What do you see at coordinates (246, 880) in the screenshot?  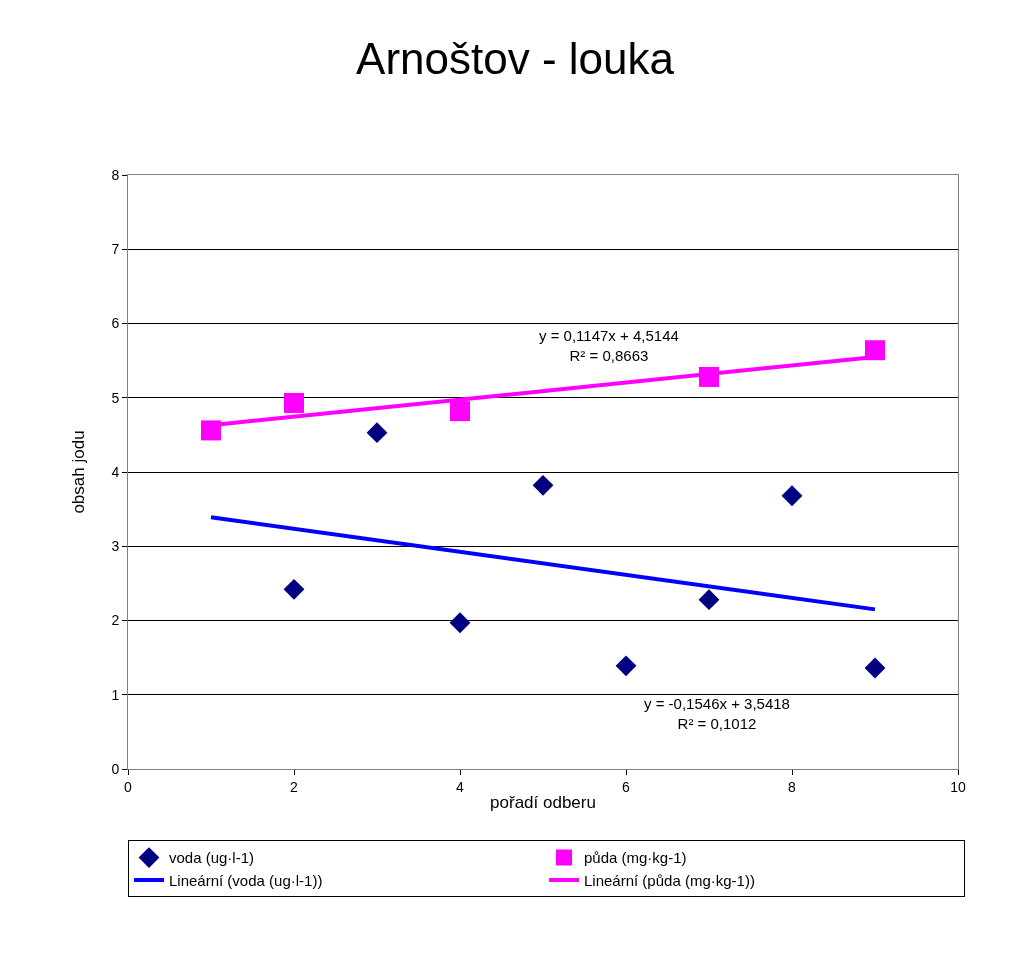 I see `legend-label: Lineární (voda (ug·l-1))` at bounding box center [246, 880].